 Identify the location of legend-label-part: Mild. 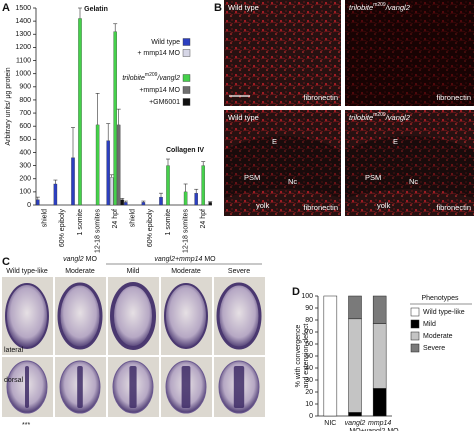
(429, 324).